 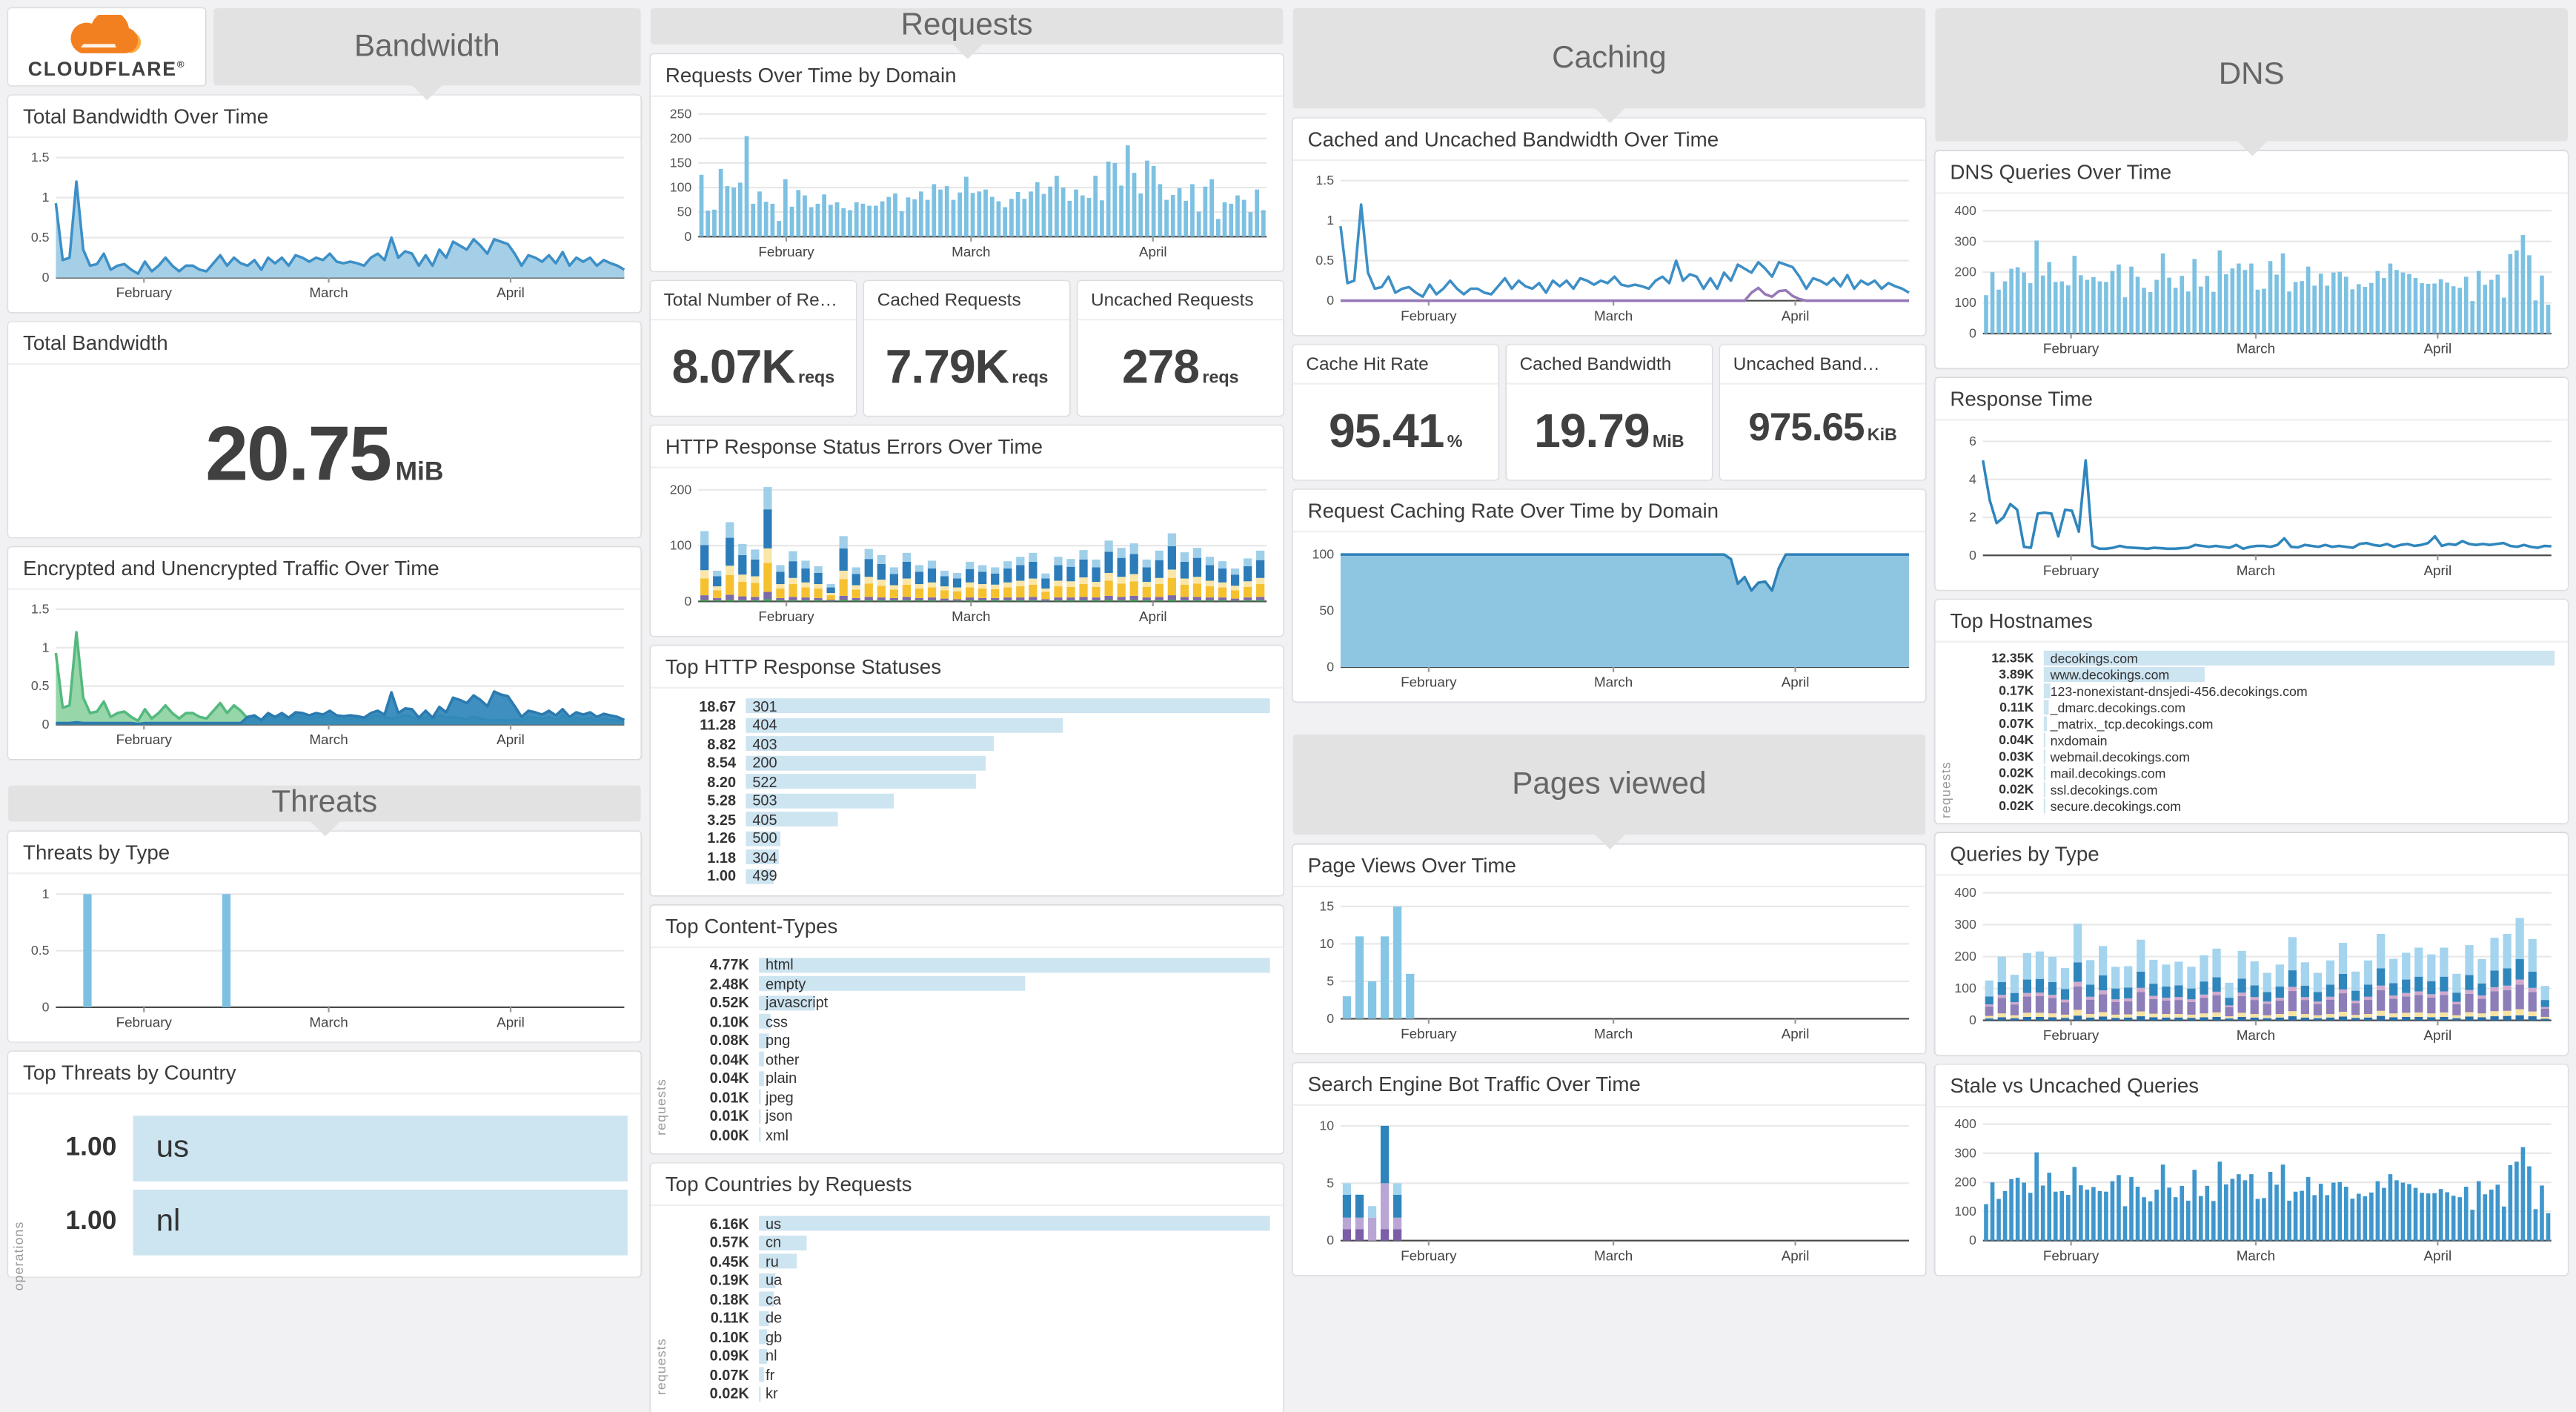 What do you see at coordinates (2258, 708) in the screenshot?
I see `hbar-row: 0.11K _dmarc.decokings.com` at bounding box center [2258, 708].